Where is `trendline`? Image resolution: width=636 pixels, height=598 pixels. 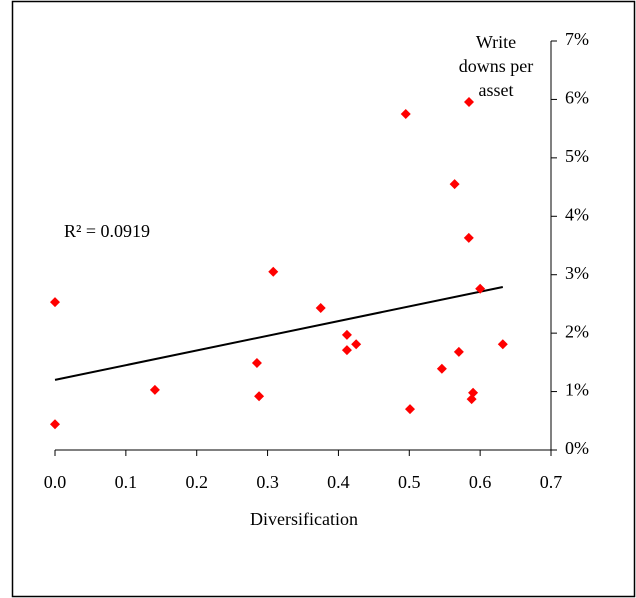
trendline is located at coordinates (279, 333).